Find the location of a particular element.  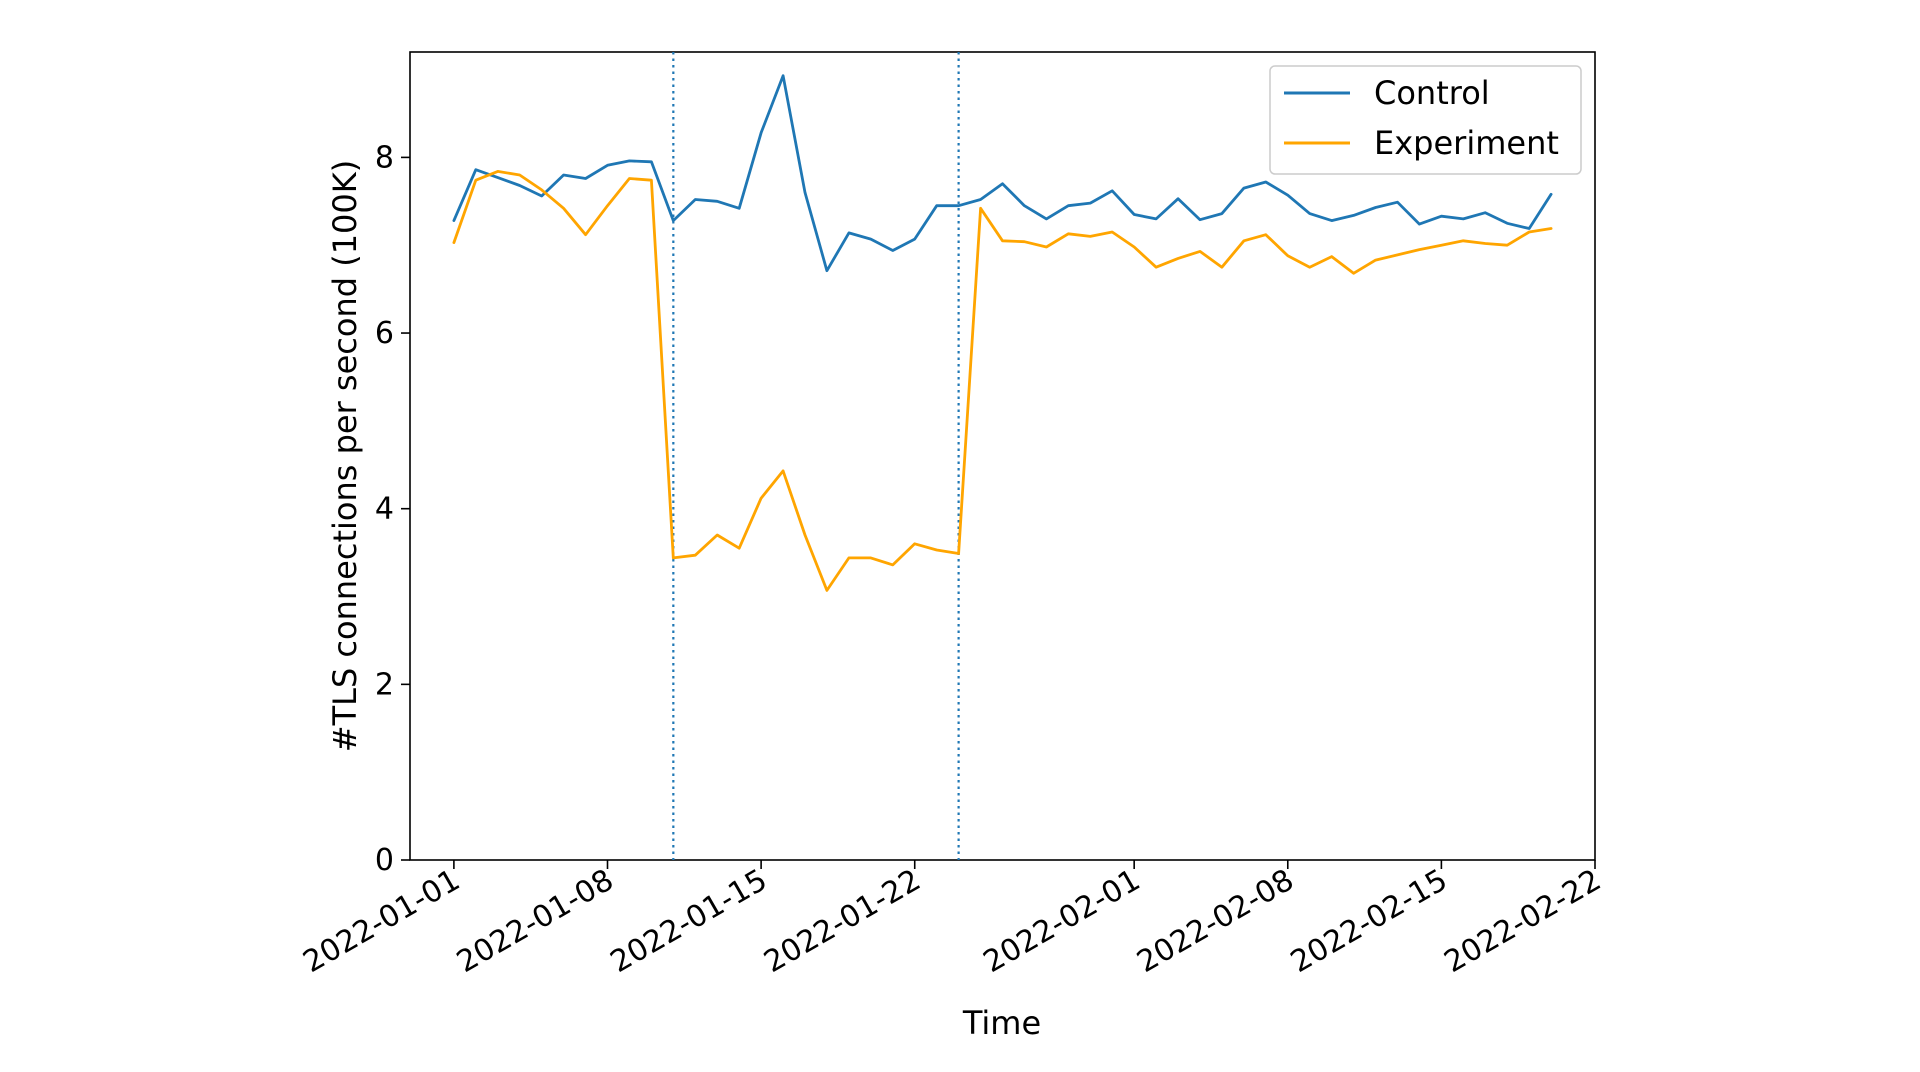

legend: Control Experiment is located at coordinates (1425, 120).